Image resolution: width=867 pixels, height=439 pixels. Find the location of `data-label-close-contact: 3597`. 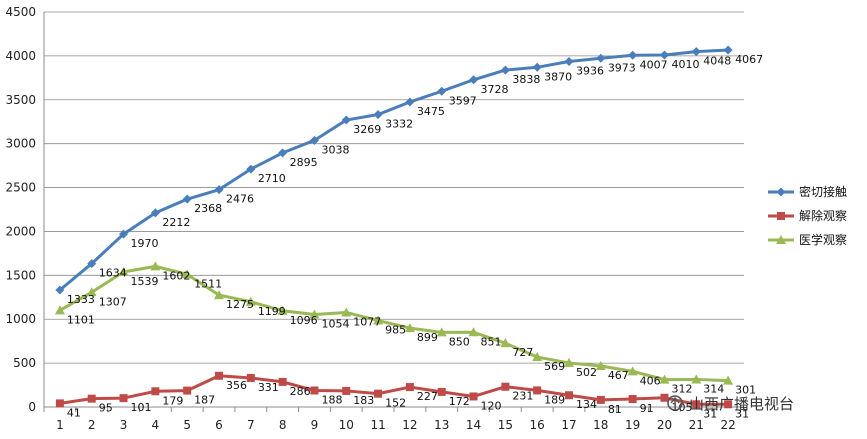

data-label-close-contact: 3597 is located at coordinates (463, 100).